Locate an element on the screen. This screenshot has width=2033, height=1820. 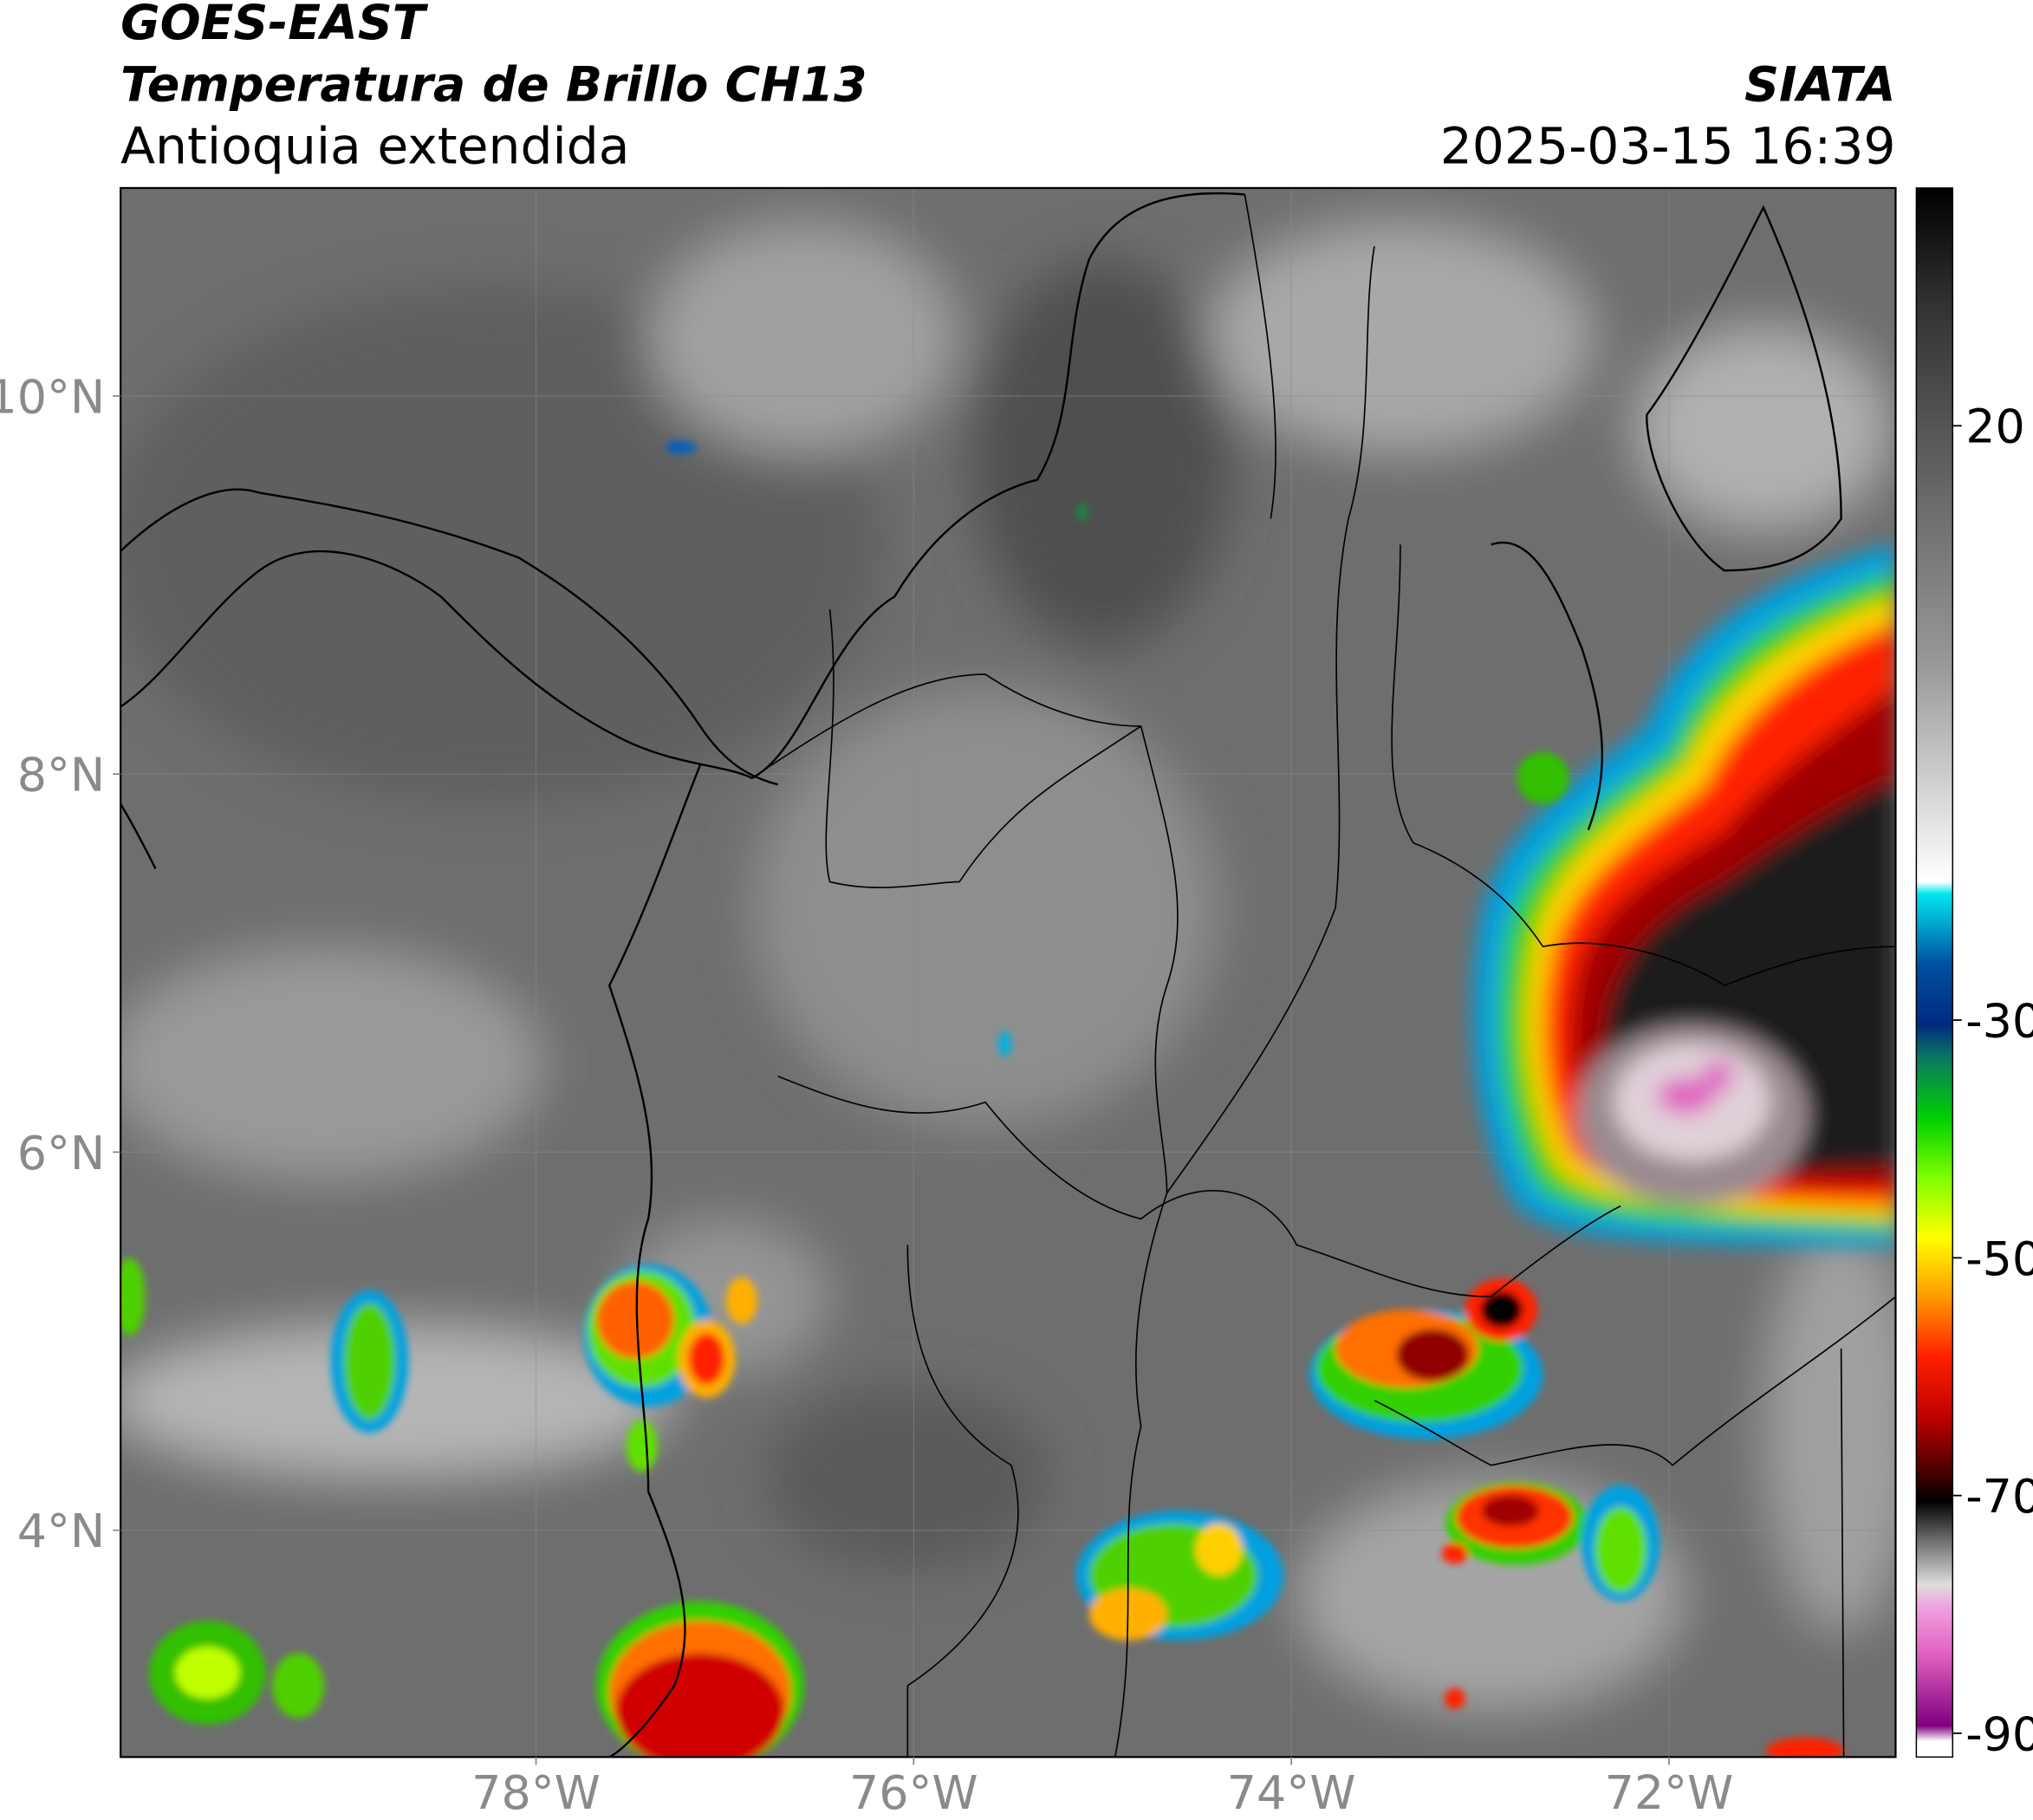
colorbar is located at coordinates (1934, 972).